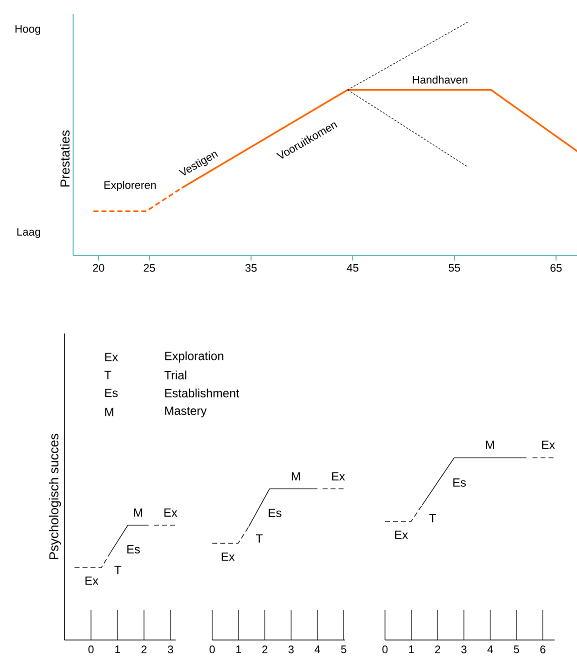  I want to click on y-axis-title: Psychologisch succes, so click(54, 497).